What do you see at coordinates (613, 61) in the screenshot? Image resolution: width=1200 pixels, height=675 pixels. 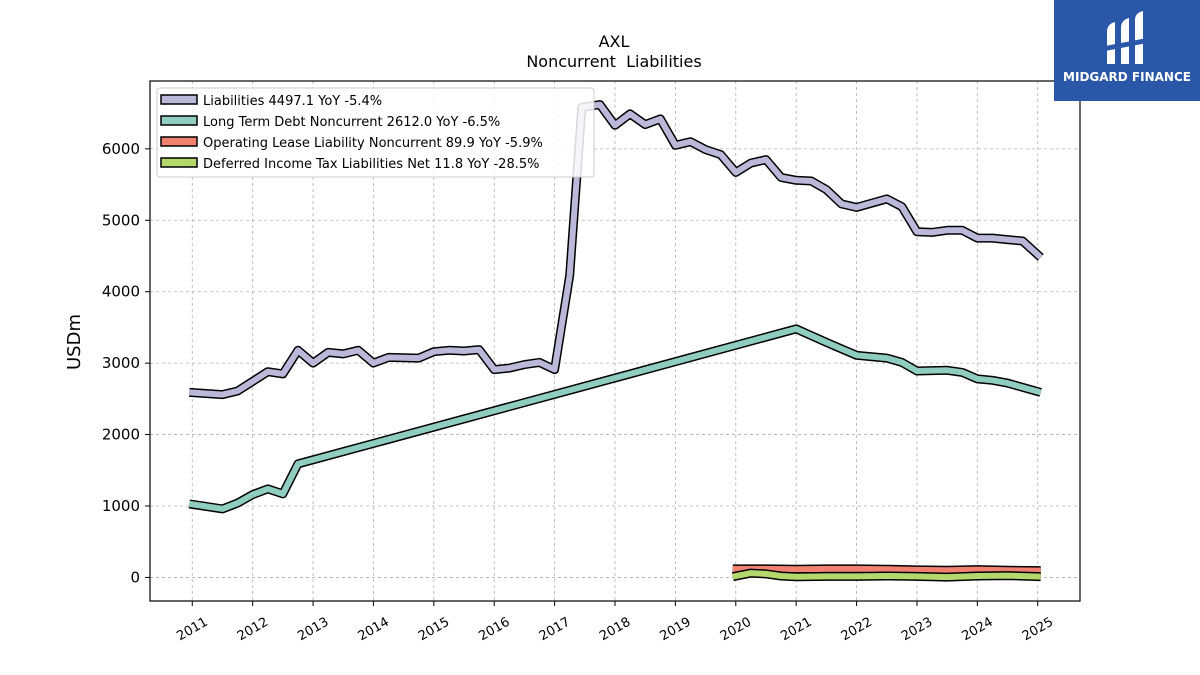 I see `chart-subtitle: Noncurrent Liabilities` at bounding box center [613, 61].